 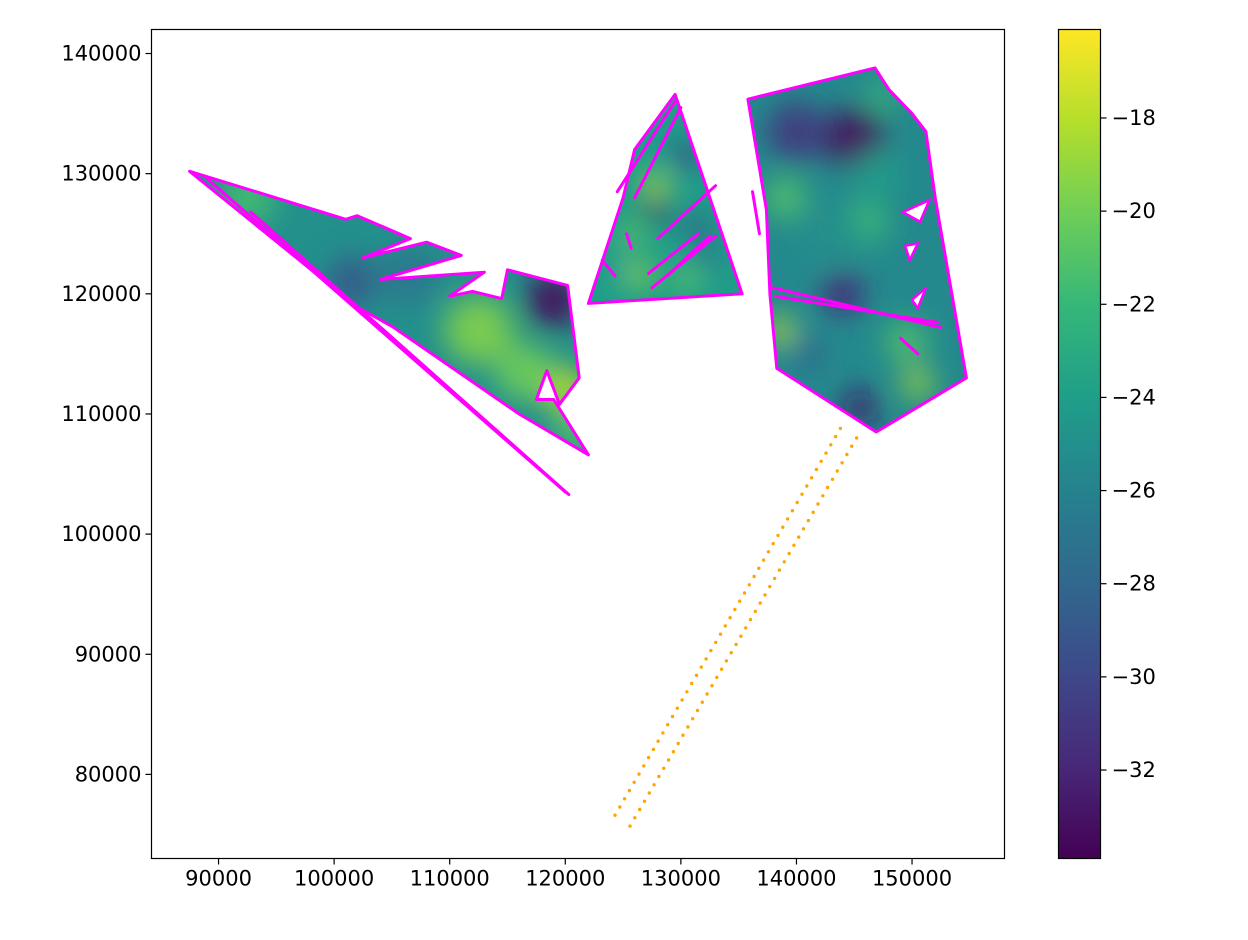 I want to click on x-tick-label: 120000, so click(x=565, y=879).